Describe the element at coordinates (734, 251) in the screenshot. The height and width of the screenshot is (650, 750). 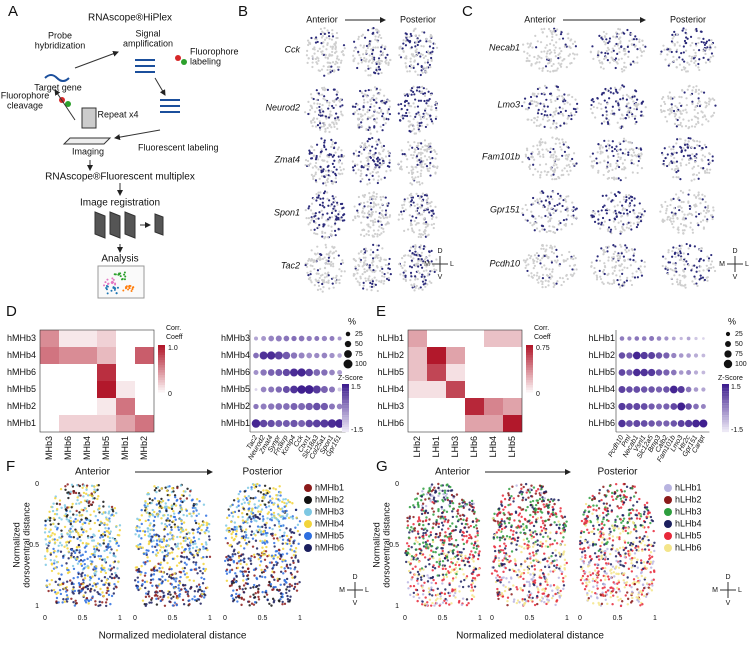
I see `orientation-label: D` at that location.